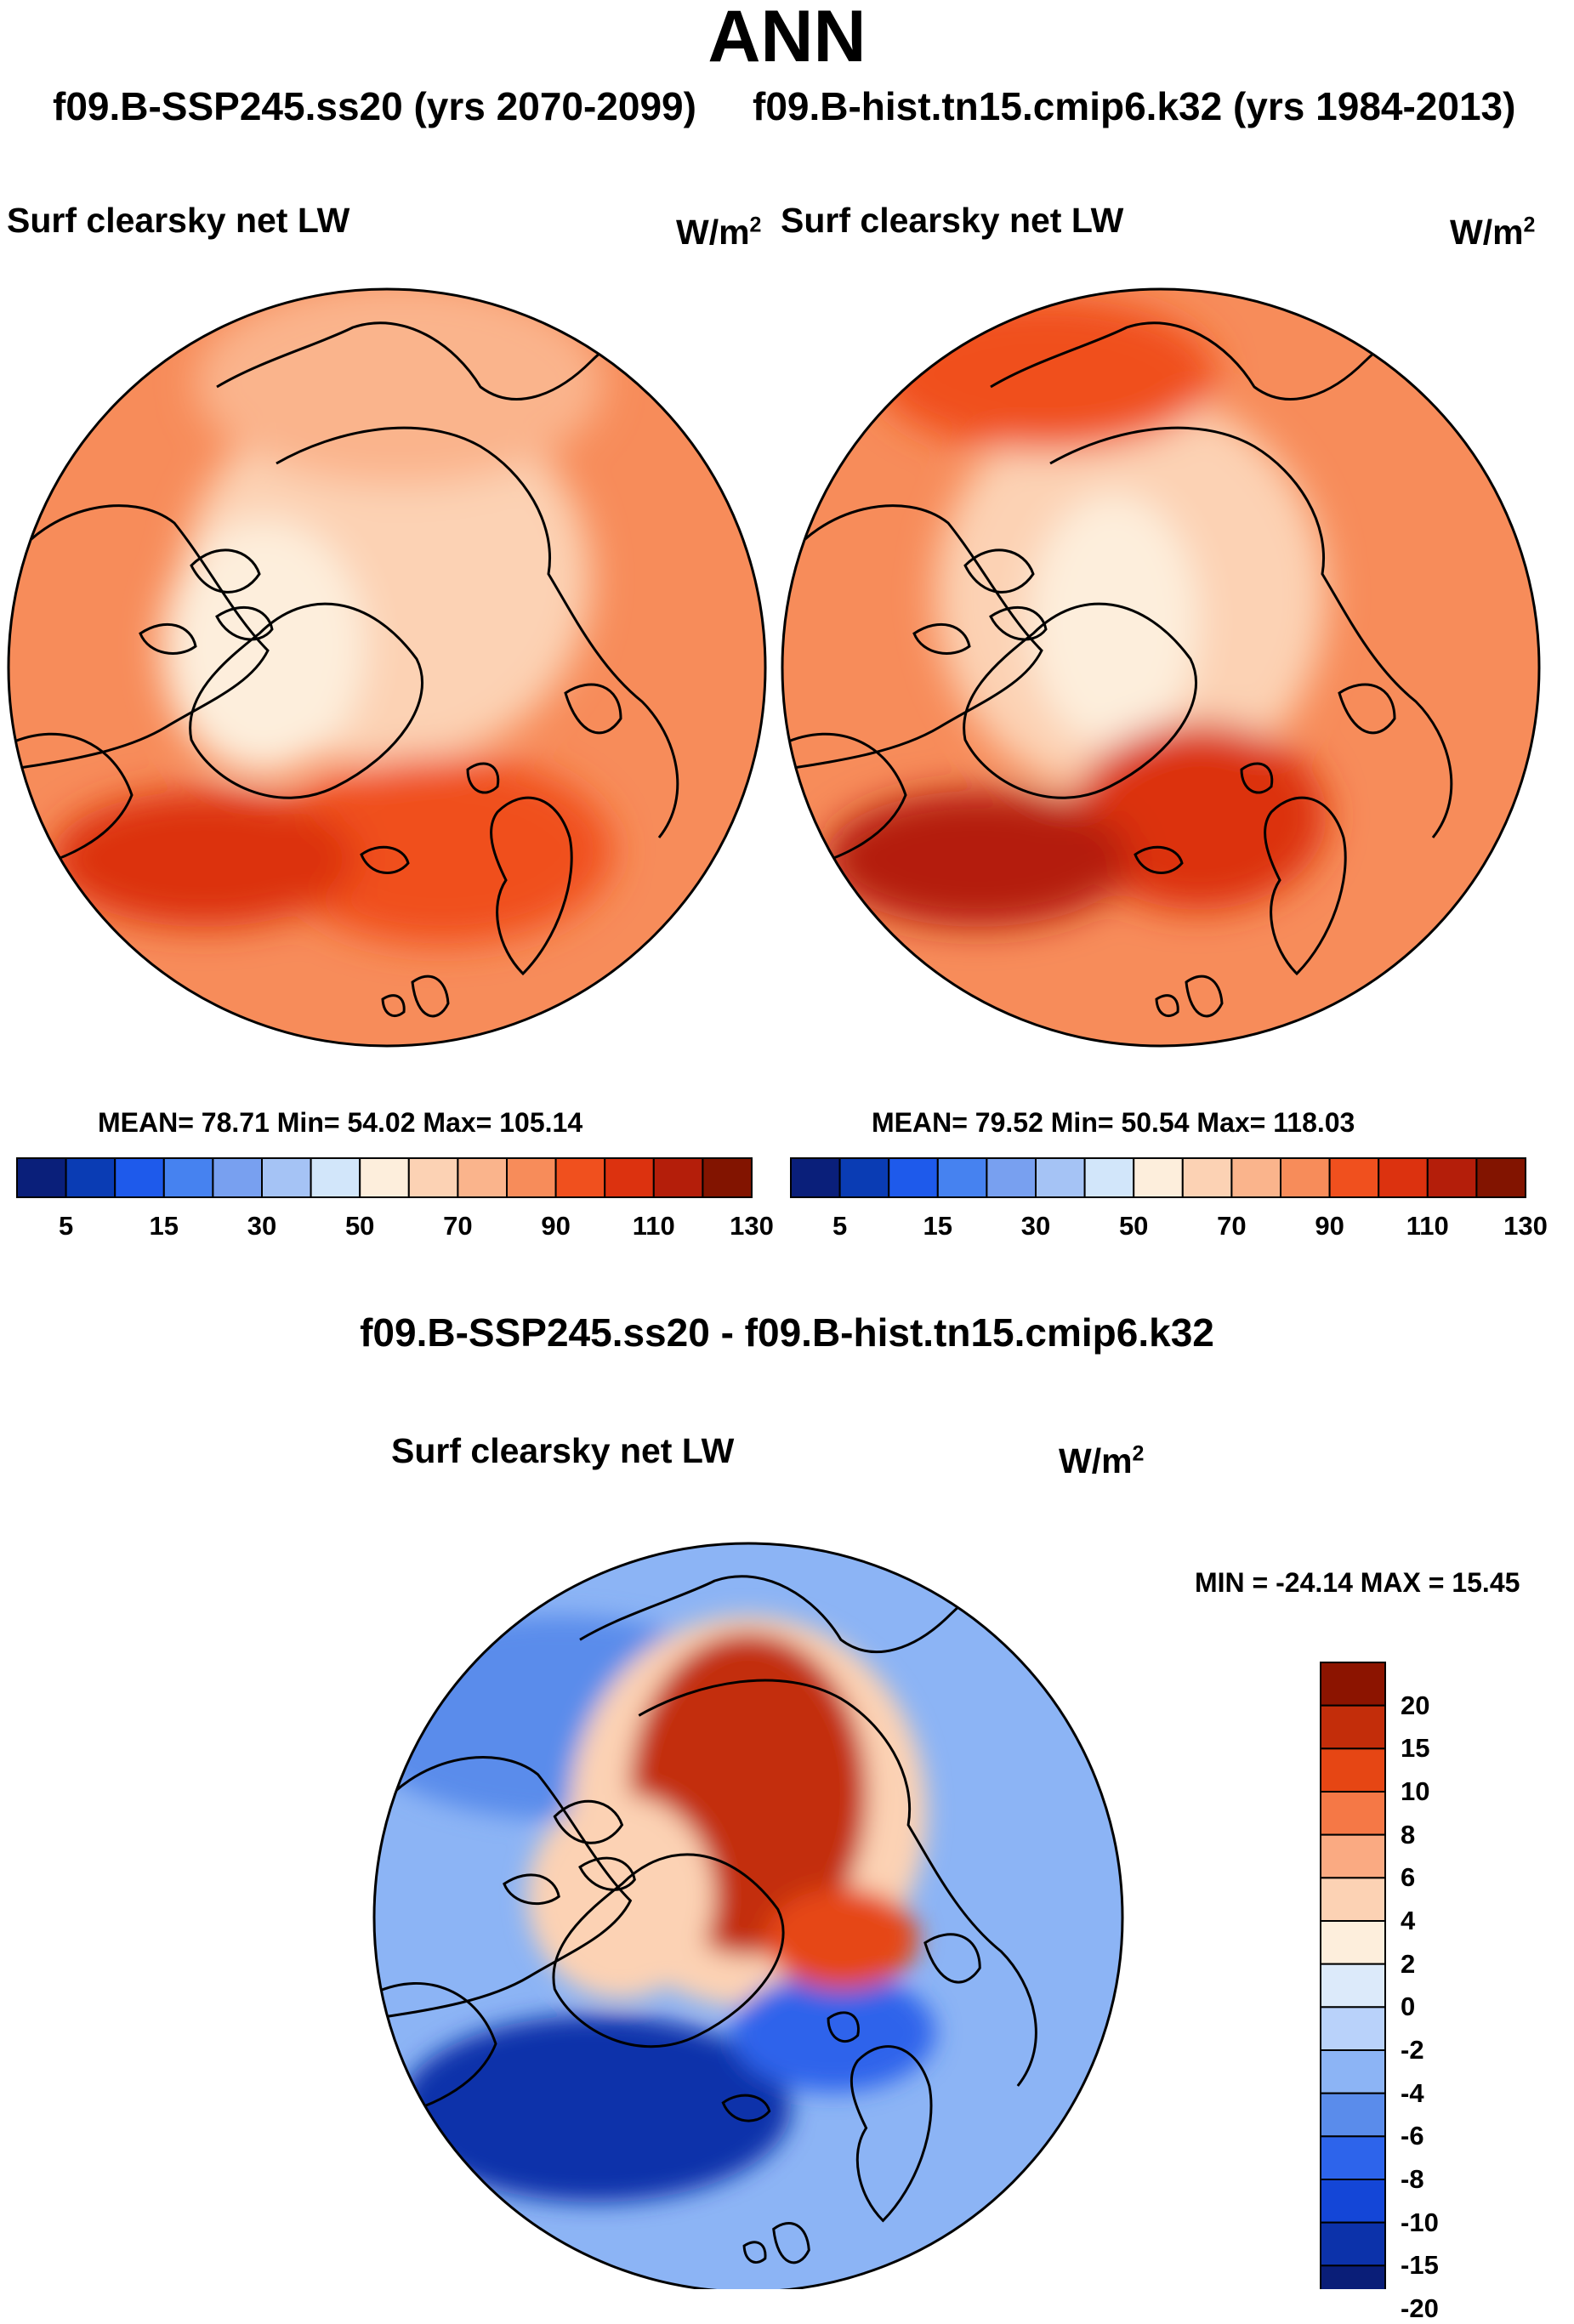  I want to click on diff-region-archipelago, so click(620, 1896).